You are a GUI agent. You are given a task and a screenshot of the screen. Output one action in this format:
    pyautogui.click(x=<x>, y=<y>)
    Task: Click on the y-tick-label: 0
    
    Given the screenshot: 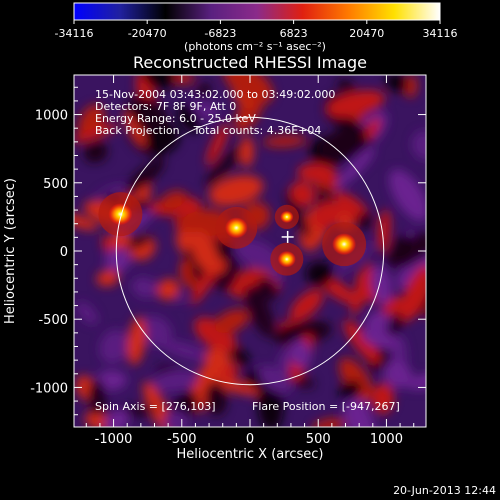 What is the action you would take?
    pyautogui.click(x=64, y=252)
    